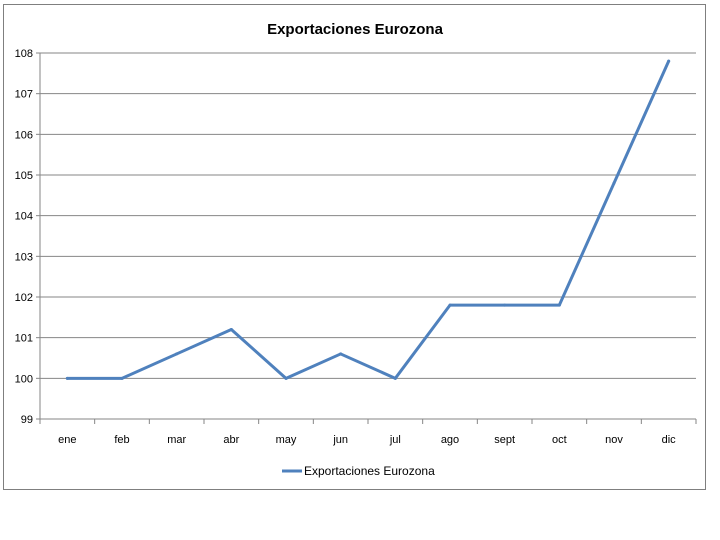  What do you see at coordinates (27, 237) in the screenshot?
I see `y-axis-tick-labels: 99 100 101 102 103 104 105 106 107 108` at bounding box center [27, 237].